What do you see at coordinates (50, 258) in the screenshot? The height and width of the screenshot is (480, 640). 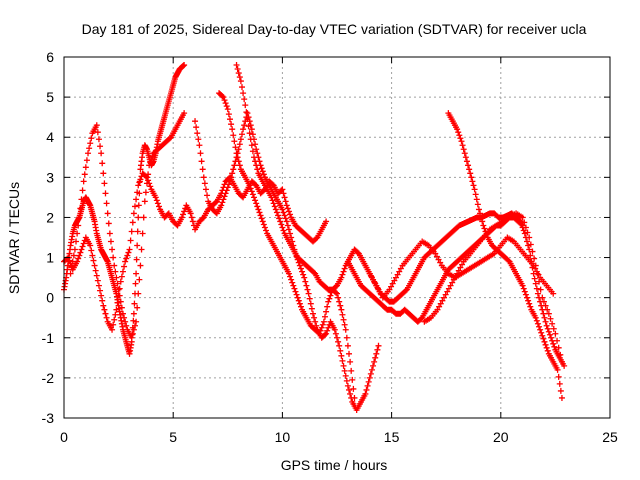 I see `y-tick-label: 1` at bounding box center [50, 258].